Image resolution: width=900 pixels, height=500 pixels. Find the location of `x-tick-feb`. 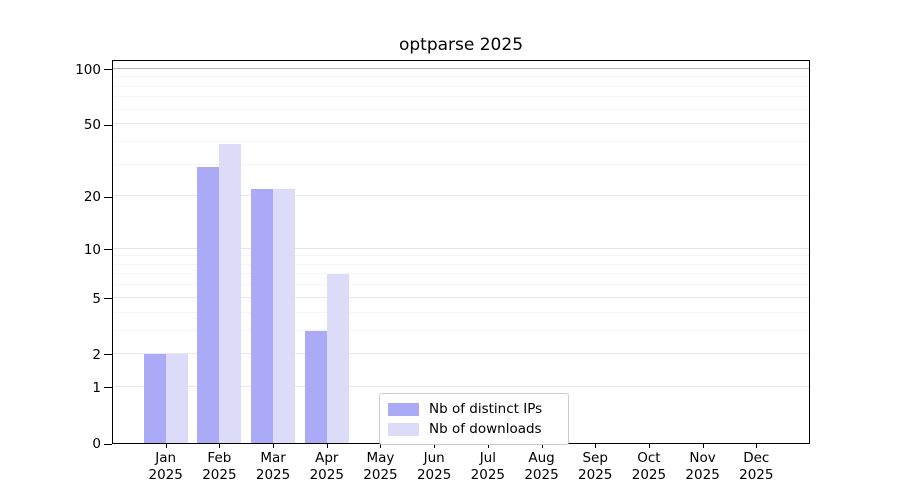

x-tick-feb is located at coordinates (220, 446).